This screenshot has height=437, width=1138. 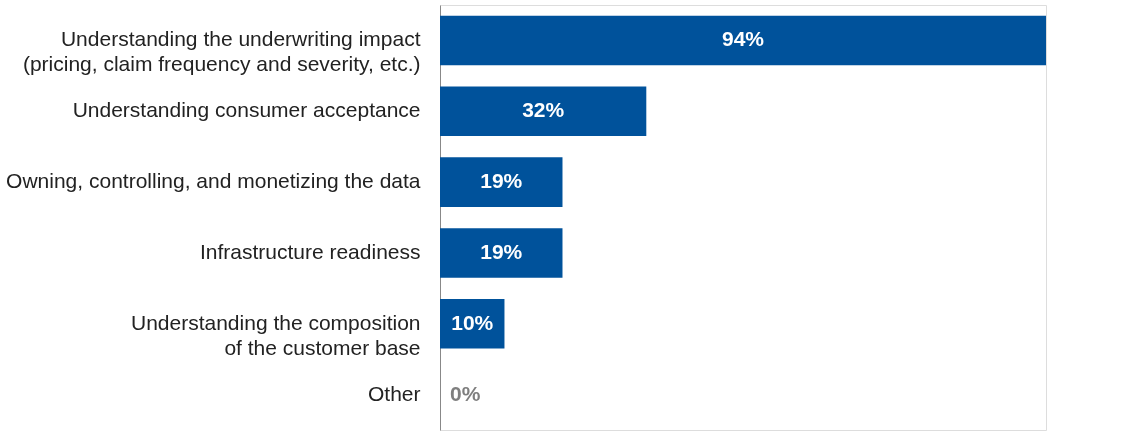 I want to click on data-label: 0%, so click(x=465, y=393).